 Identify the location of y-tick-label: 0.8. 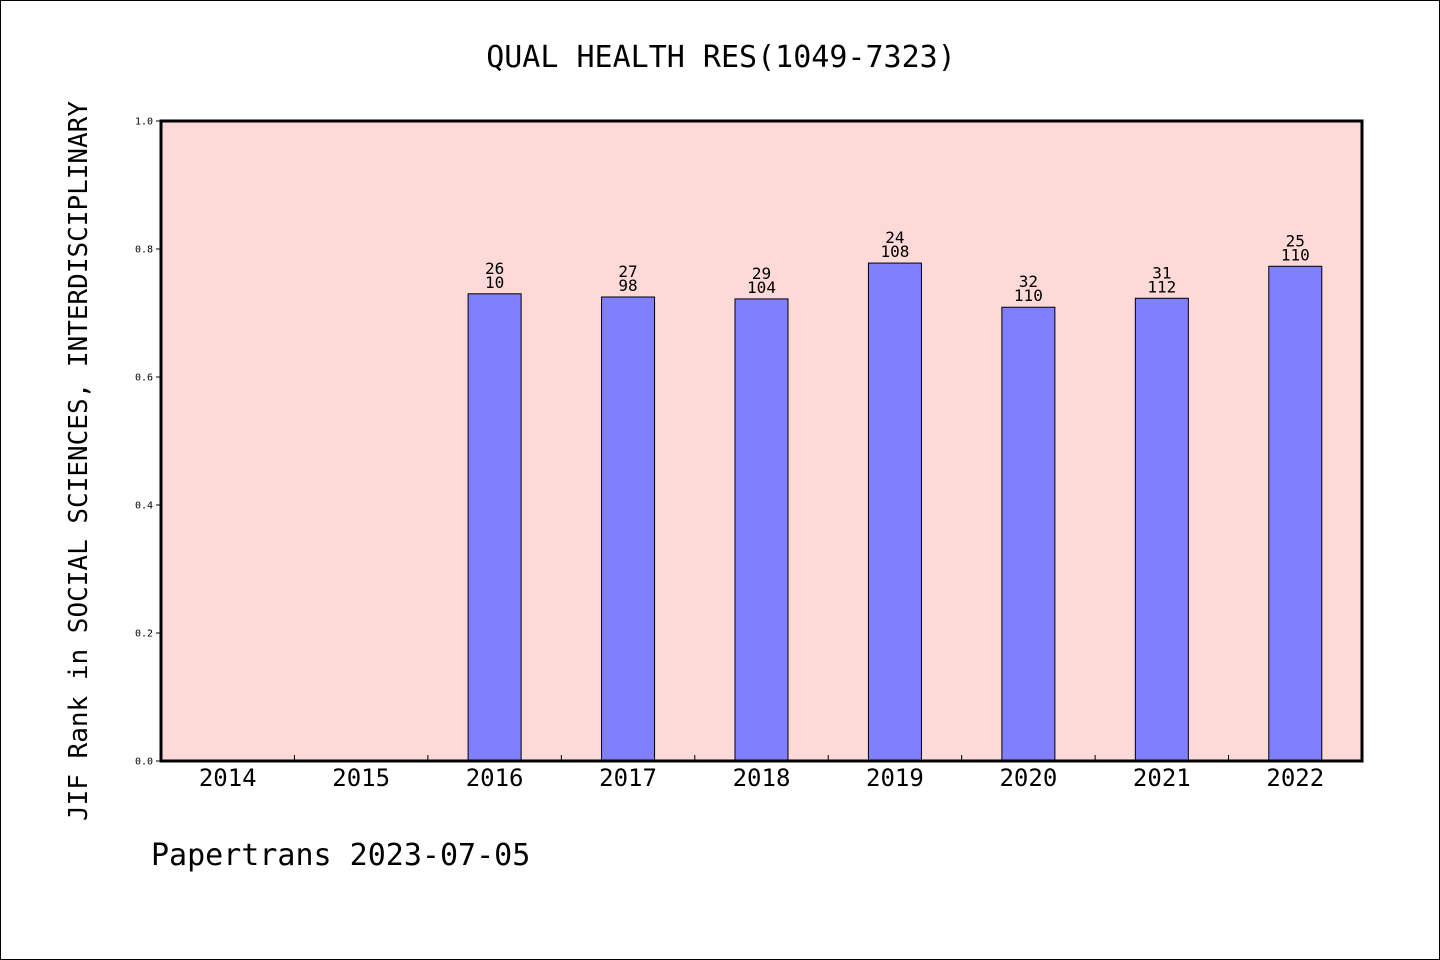
(144, 250).